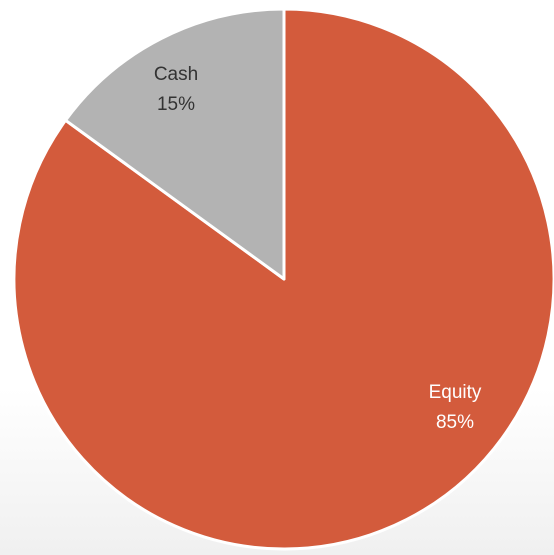 This screenshot has height=555, width=554. Describe the element at coordinates (176, 74) in the screenshot. I see `slice-category-label: Cash` at that location.